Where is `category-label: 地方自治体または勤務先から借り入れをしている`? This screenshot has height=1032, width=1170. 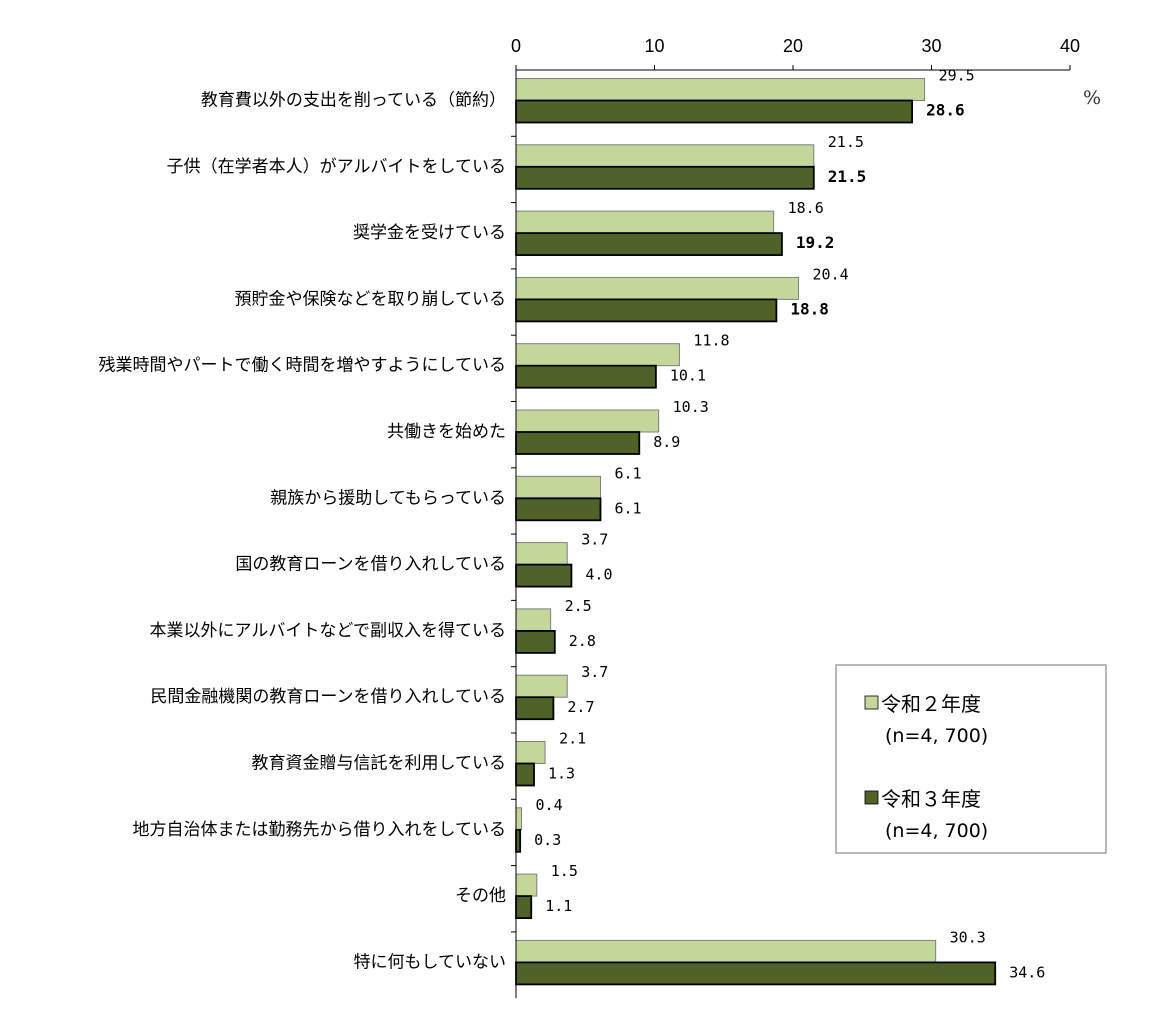 category-label: 地方自治体または勤務先から借り入れをしている is located at coordinates (320, 830).